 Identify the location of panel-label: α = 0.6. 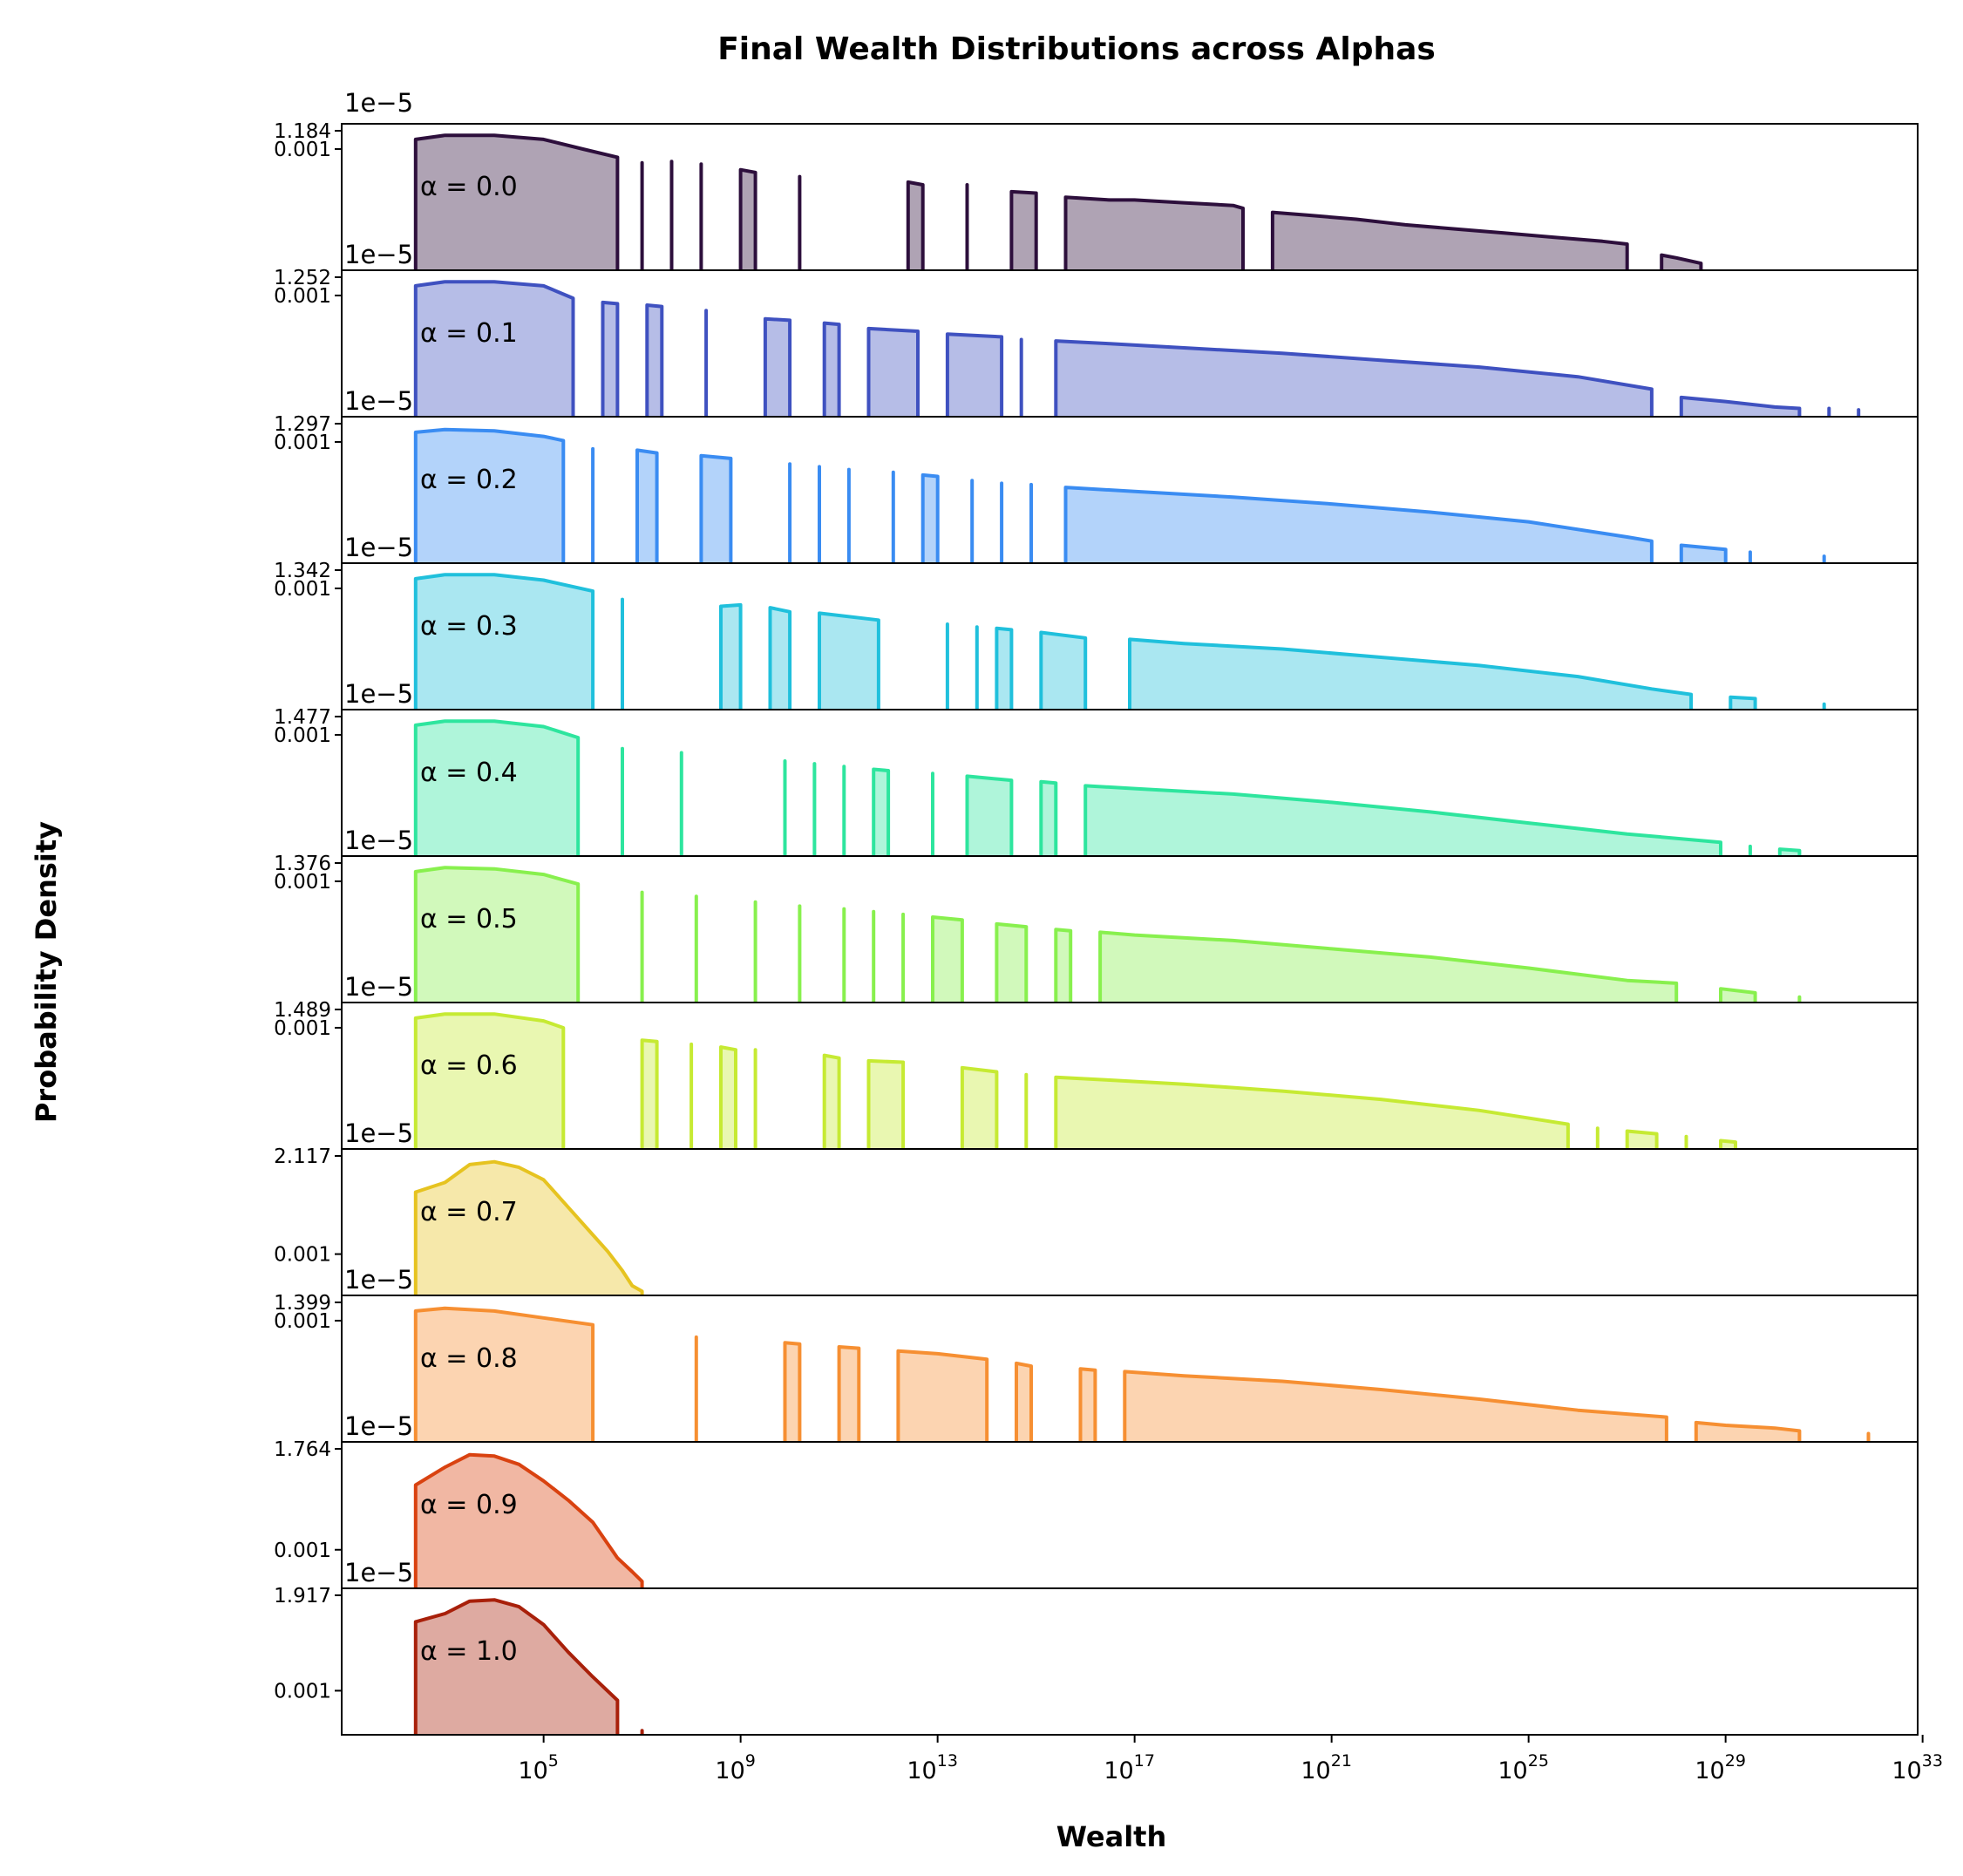
(469, 1065).